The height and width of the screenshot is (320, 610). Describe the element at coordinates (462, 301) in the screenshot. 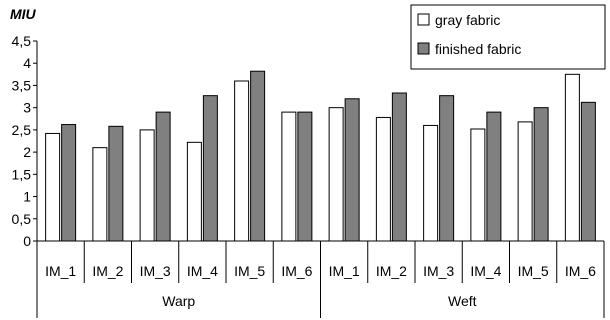

I see `x-group-label: Weft` at that location.